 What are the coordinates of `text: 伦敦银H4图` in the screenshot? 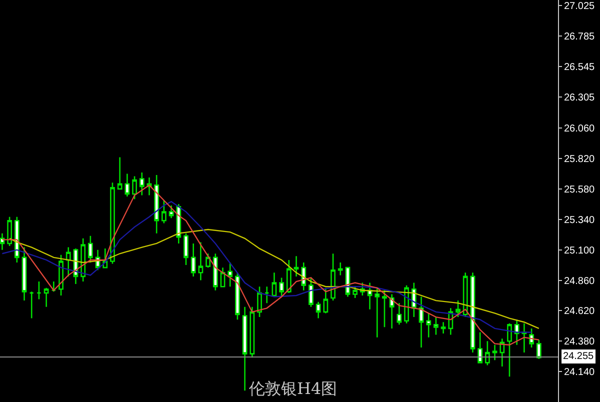 It's located at (293, 388).